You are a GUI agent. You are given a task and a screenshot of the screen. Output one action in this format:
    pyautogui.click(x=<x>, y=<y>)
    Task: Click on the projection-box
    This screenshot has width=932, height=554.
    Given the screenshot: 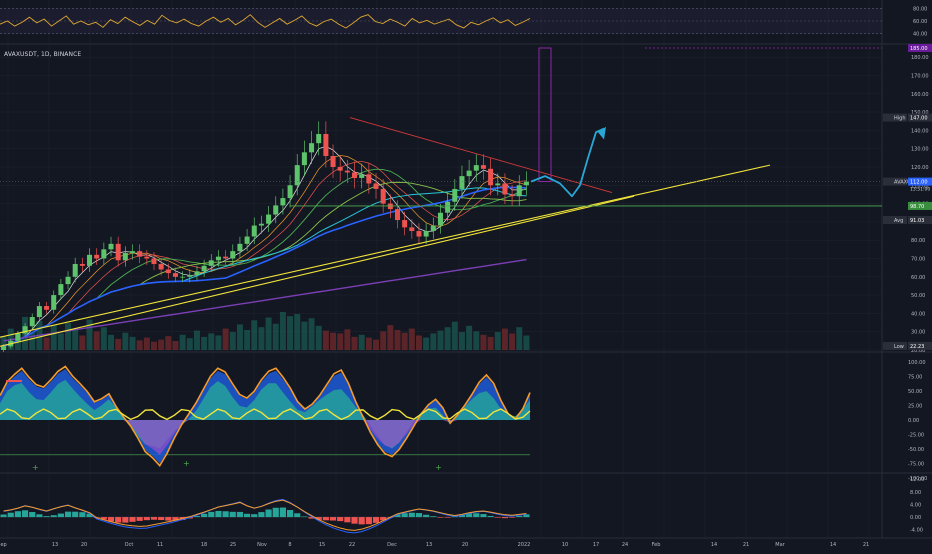 What is the action you would take?
    pyautogui.click(x=545, y=115)
    